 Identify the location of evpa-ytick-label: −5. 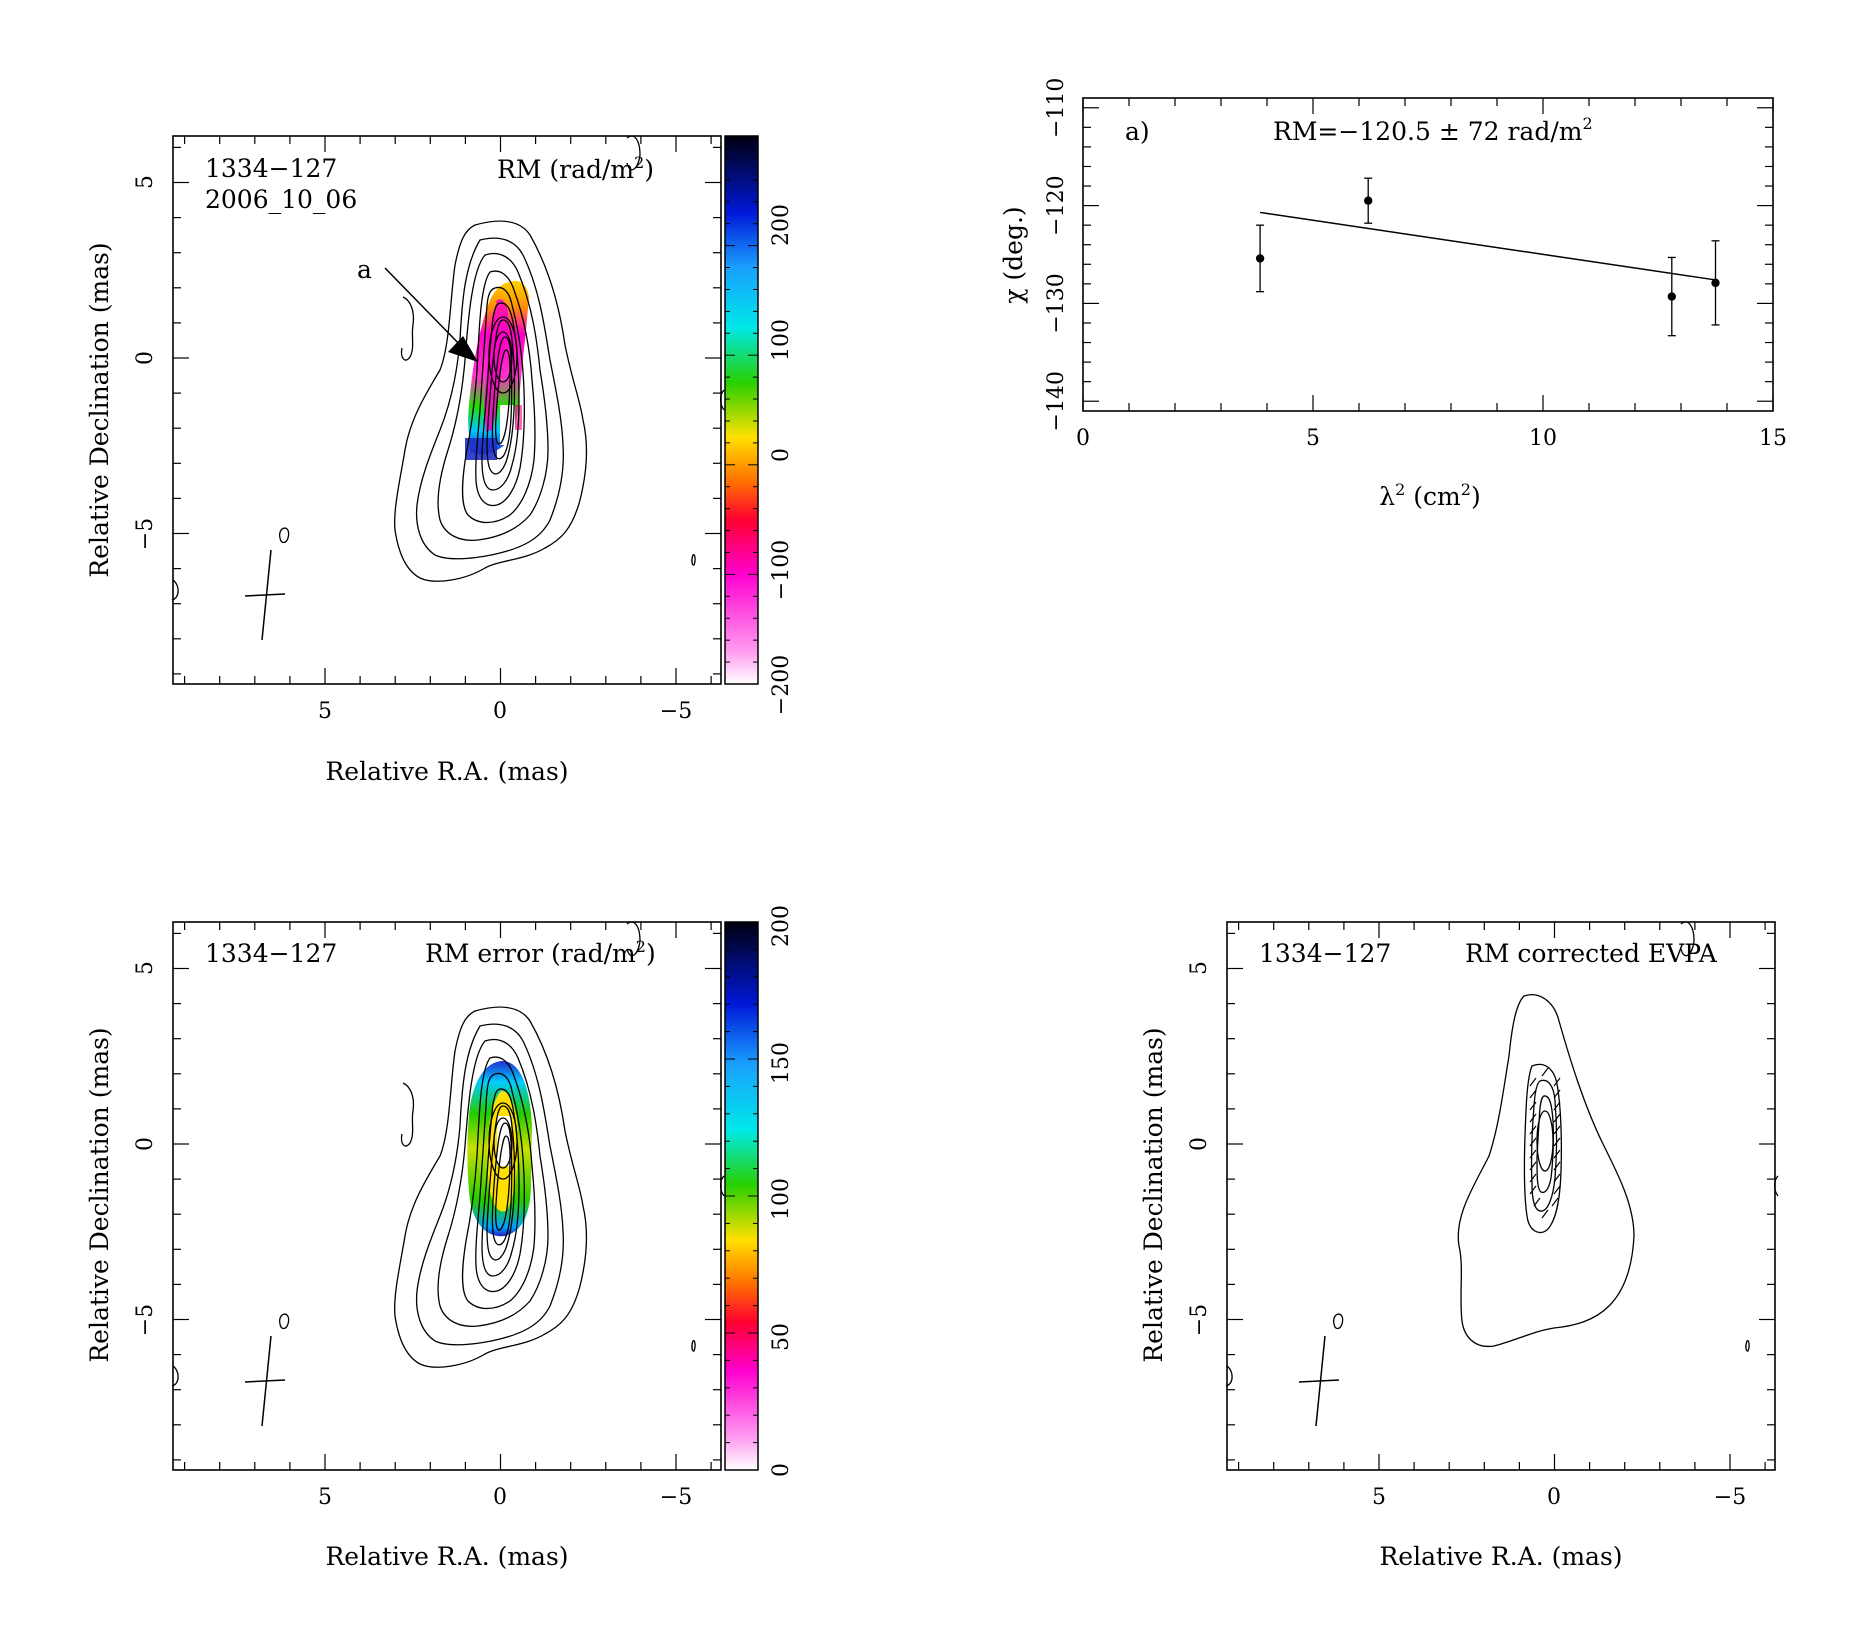
(1199, 1320).